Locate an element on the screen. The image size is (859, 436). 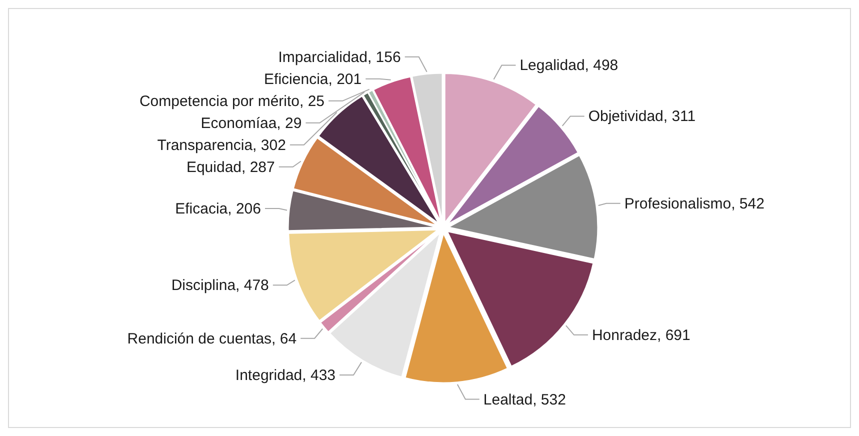
slice-label: Transparencia, 302 is located at coordinates (221, 145).